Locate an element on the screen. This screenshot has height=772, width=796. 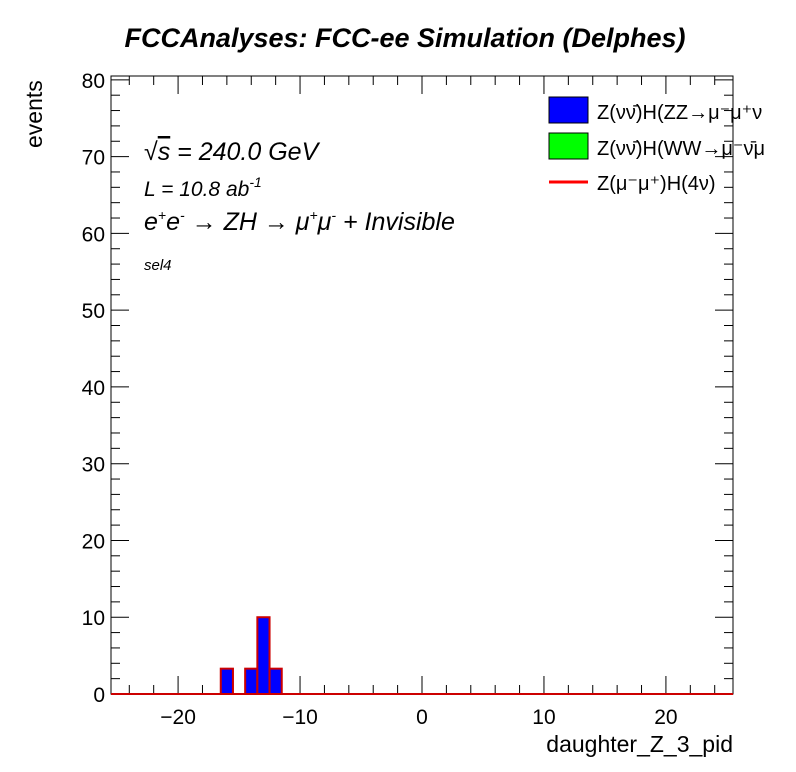
y-axis-label: events is located at coordinates (34, 114).